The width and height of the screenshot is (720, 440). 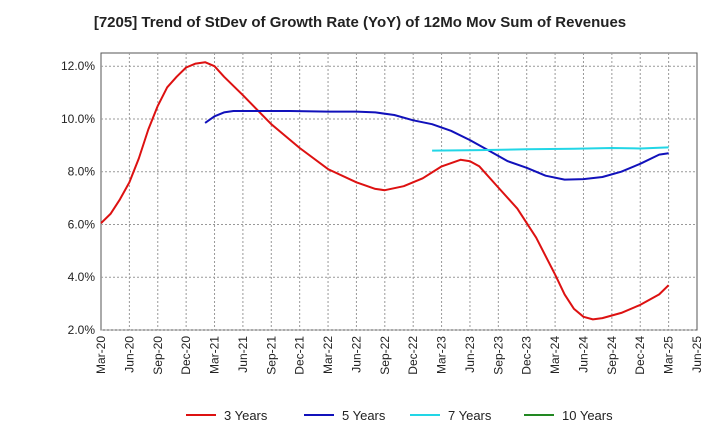 What do you see at coordinates (186, 355) in the screenshot?
I see `x-tick-label: Dec-20` at bounding box center [186, 355].